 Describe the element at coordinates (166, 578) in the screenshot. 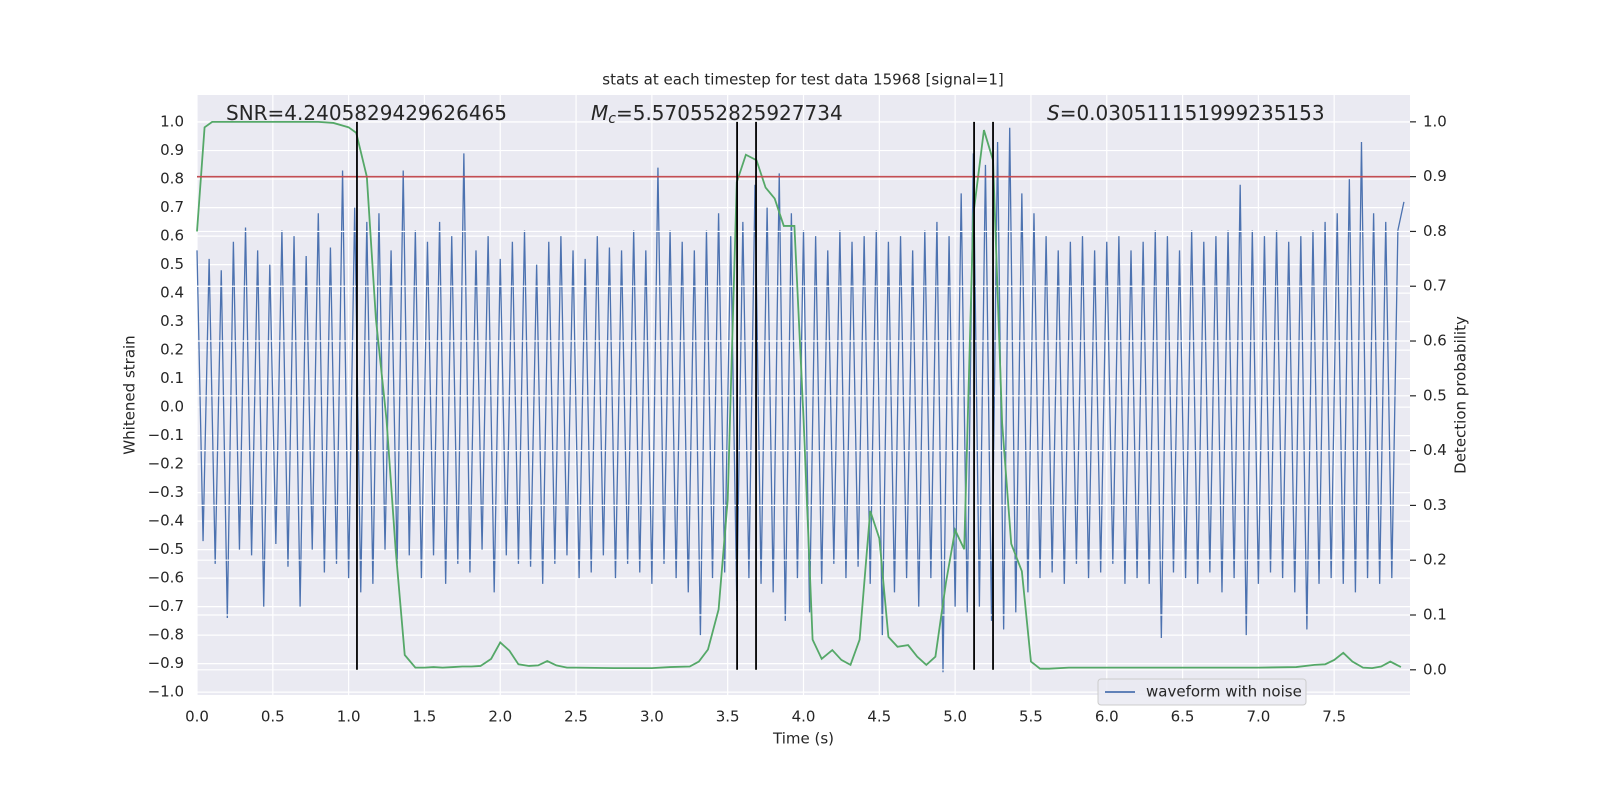

I see `y-tick-label: −0.6` at that location.